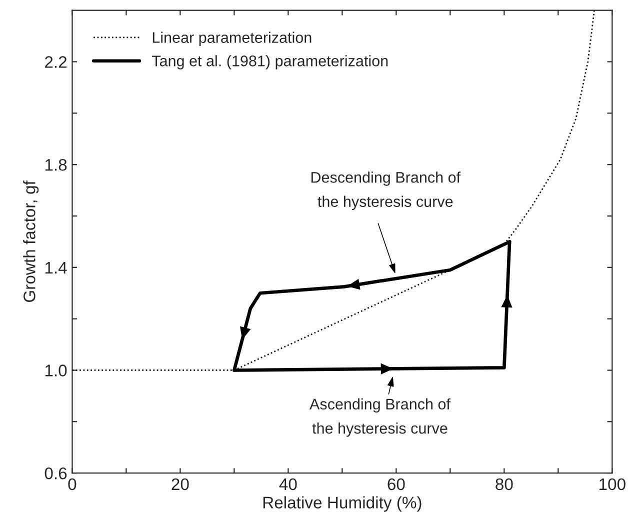  Describe the element at coordinates (56, 62) in the screenshot. I see `y-tick-label: 2.2` at that location.